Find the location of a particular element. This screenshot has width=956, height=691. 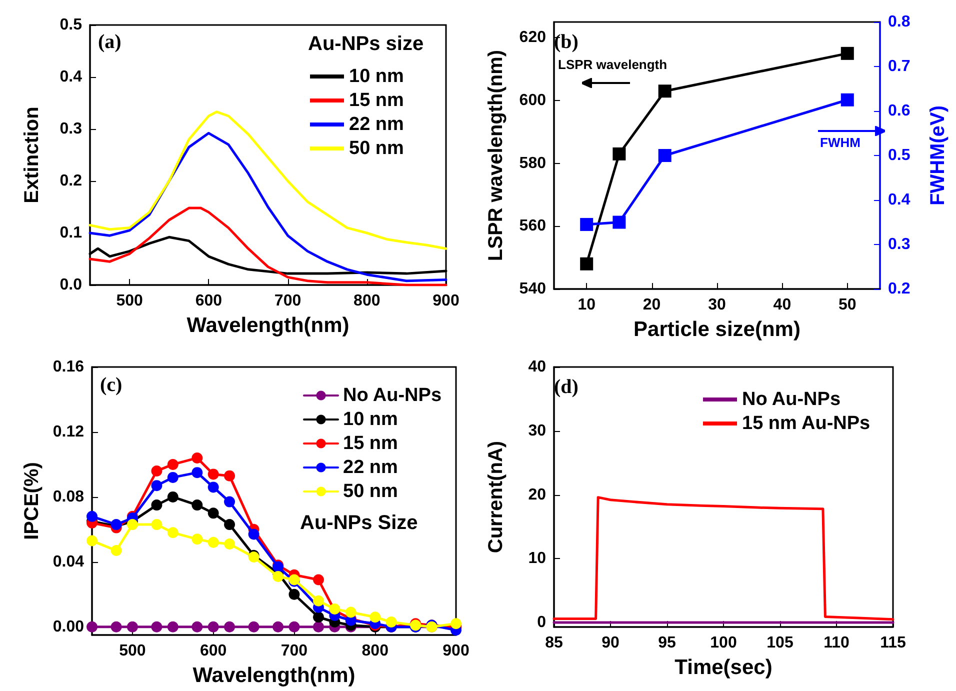

y-axis-title: LSPR wavelength(nm) is located at coordinates (496, 156).